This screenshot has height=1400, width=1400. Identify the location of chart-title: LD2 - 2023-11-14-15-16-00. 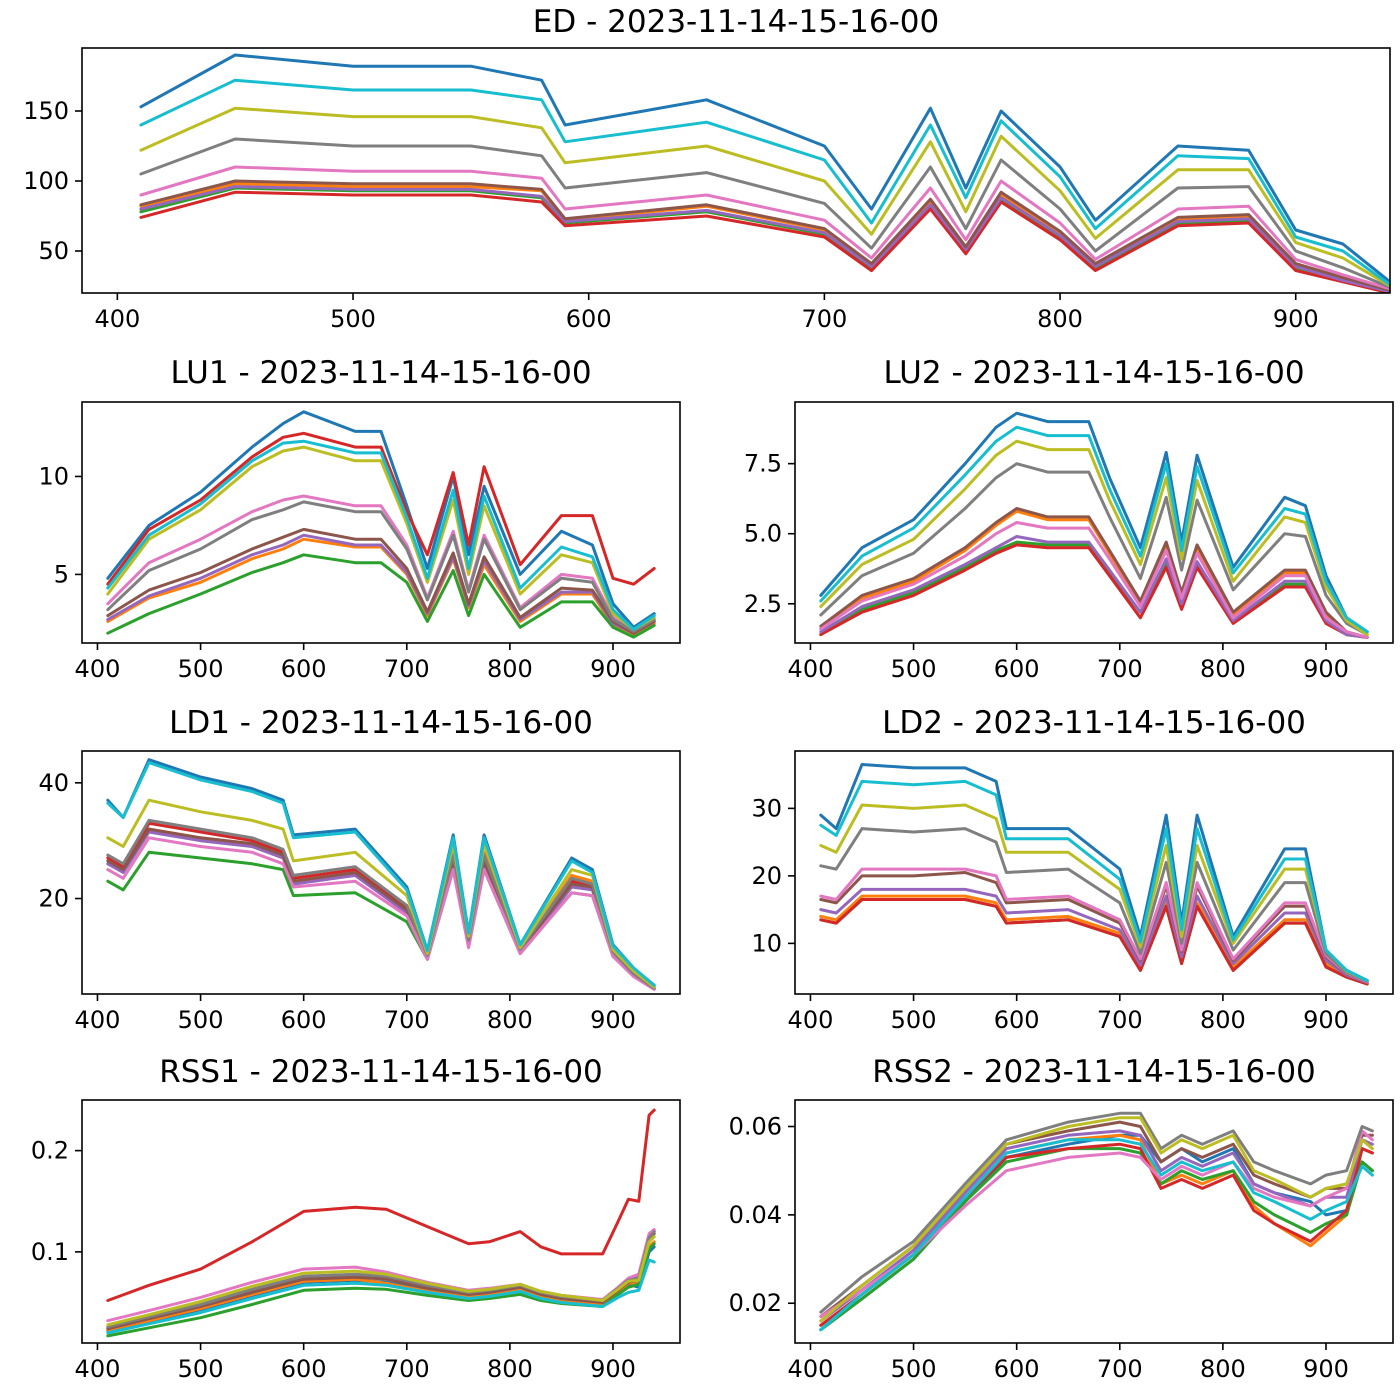
(1094, 723).